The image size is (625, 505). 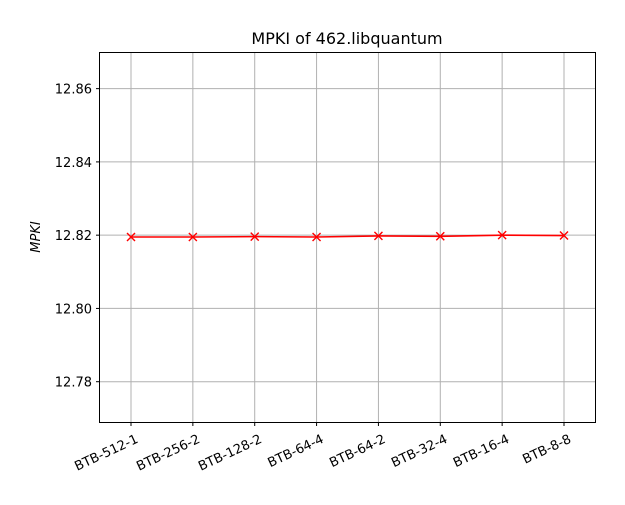 I want to click on y-tick-label: 12.82, so click(x=73, y=236).